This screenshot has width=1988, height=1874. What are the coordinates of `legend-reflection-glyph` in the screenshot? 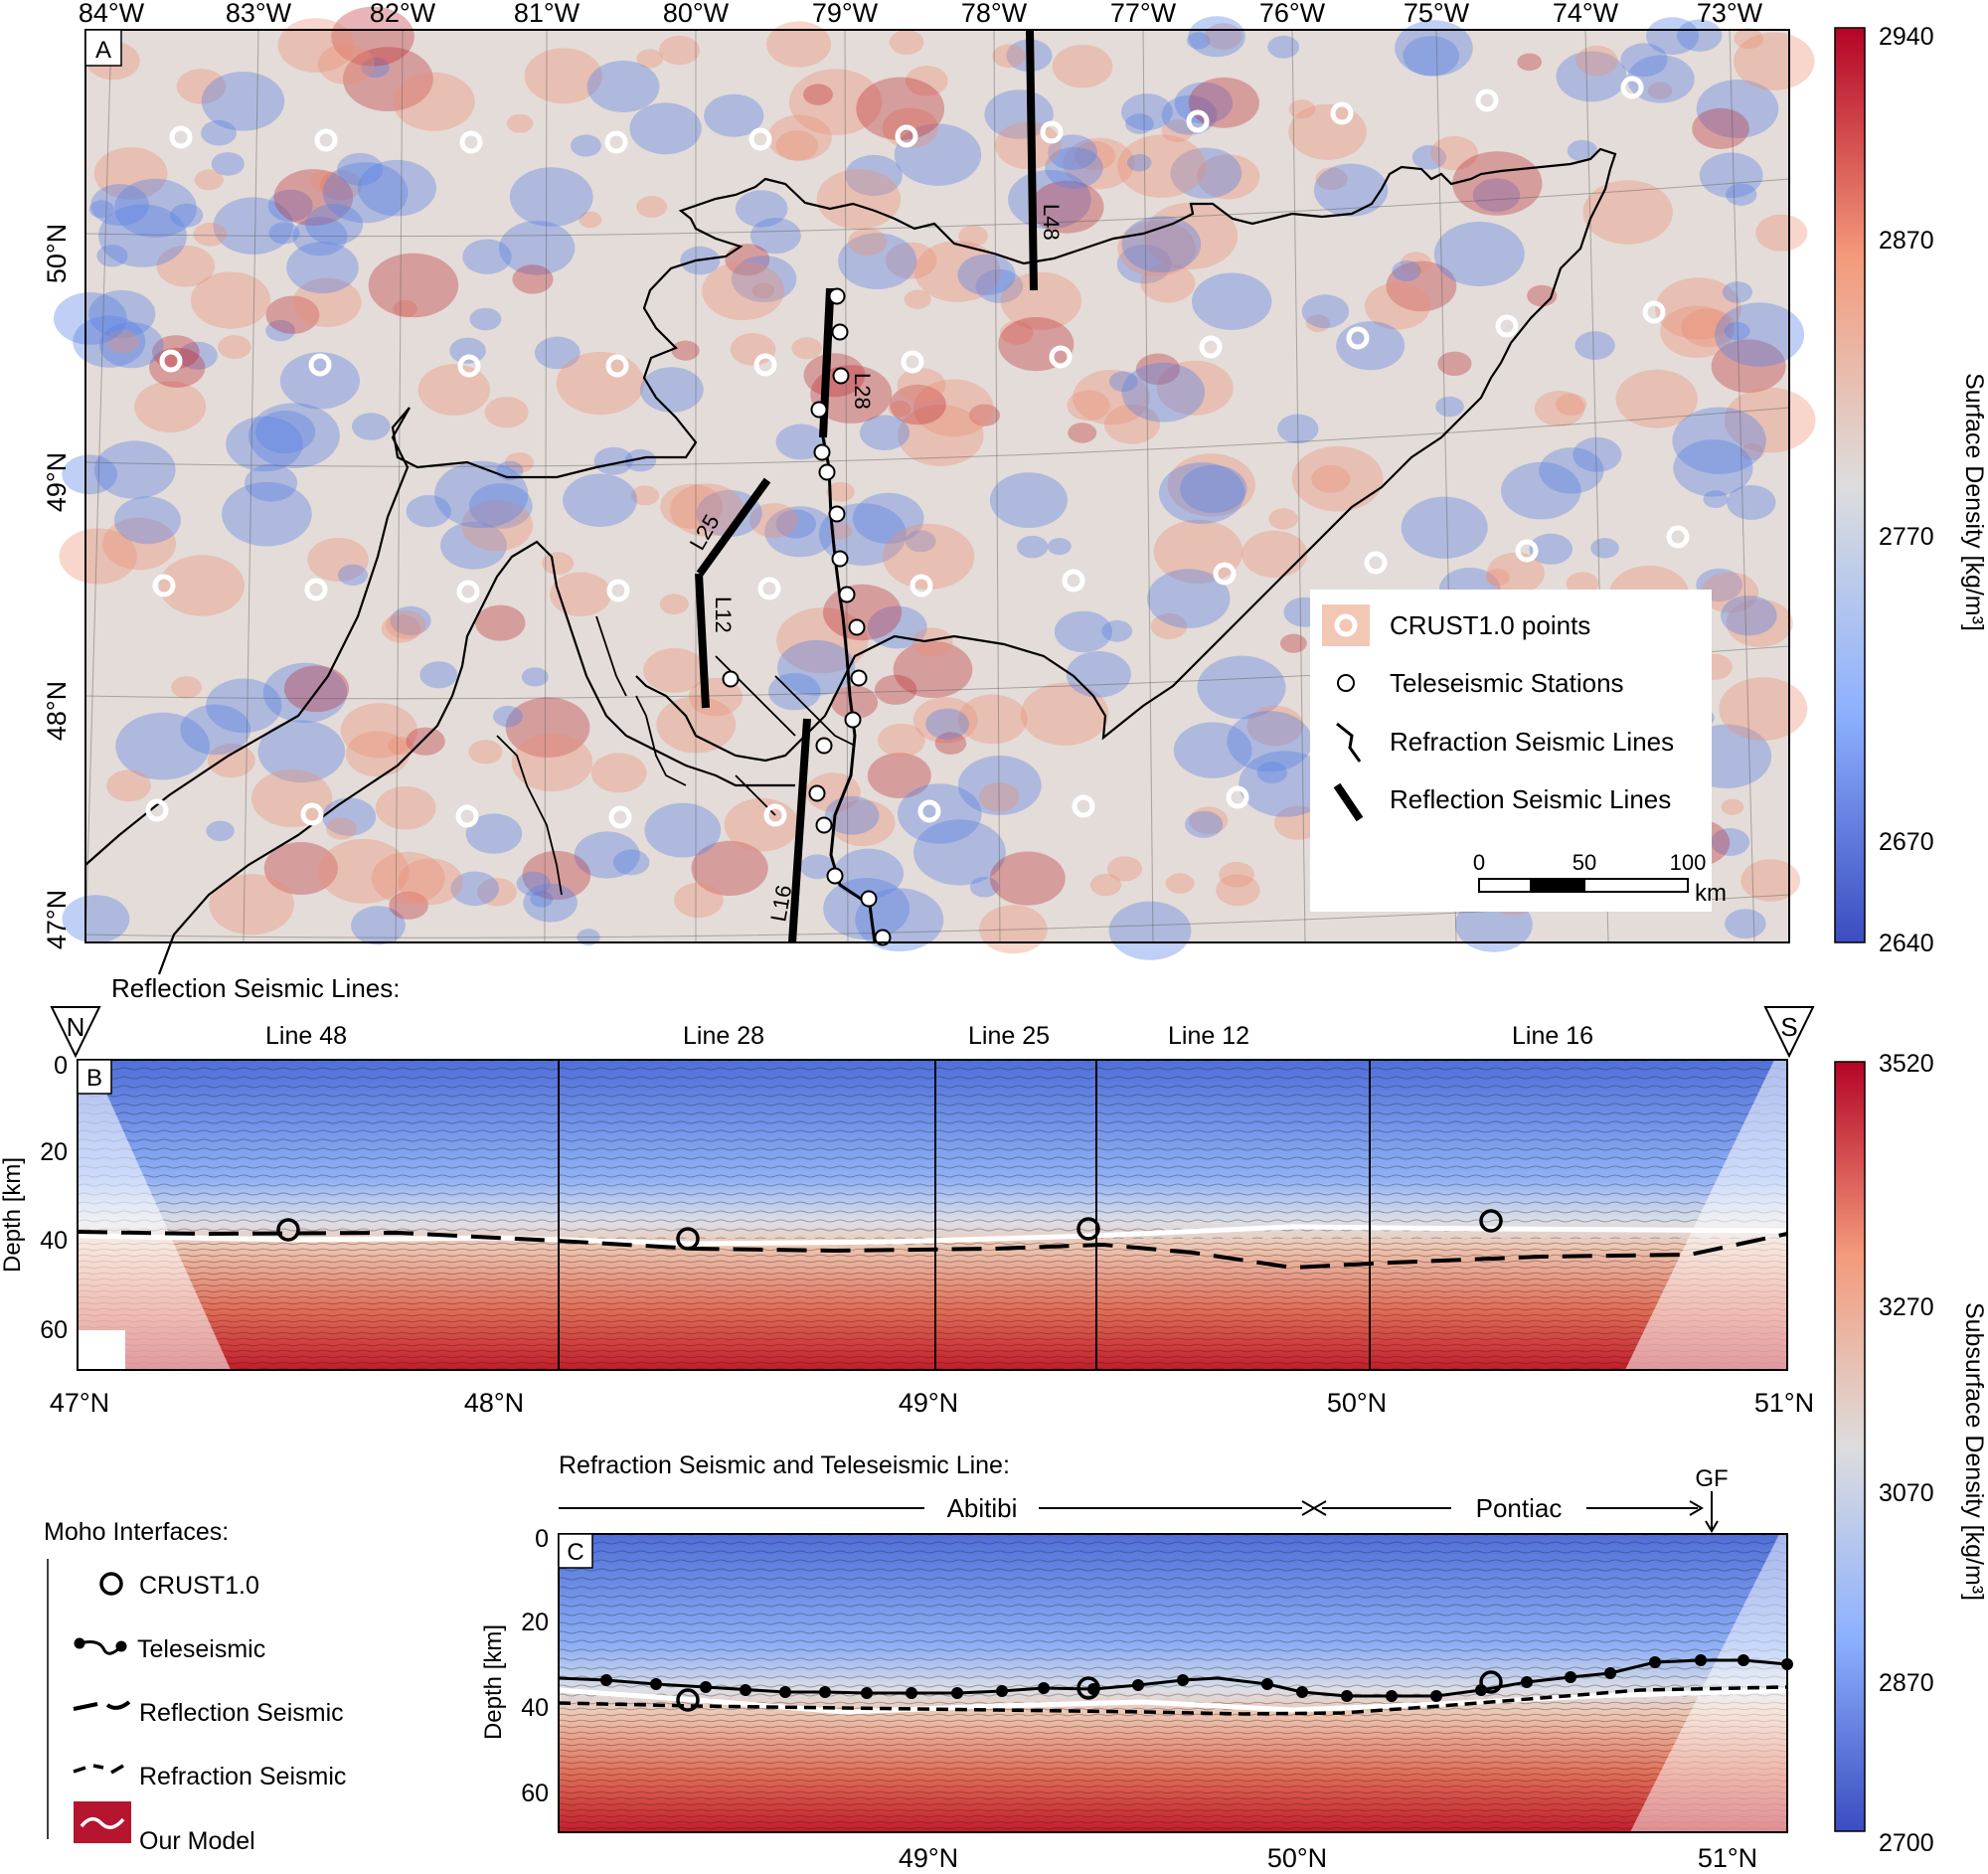 It's located at (1348, 802).